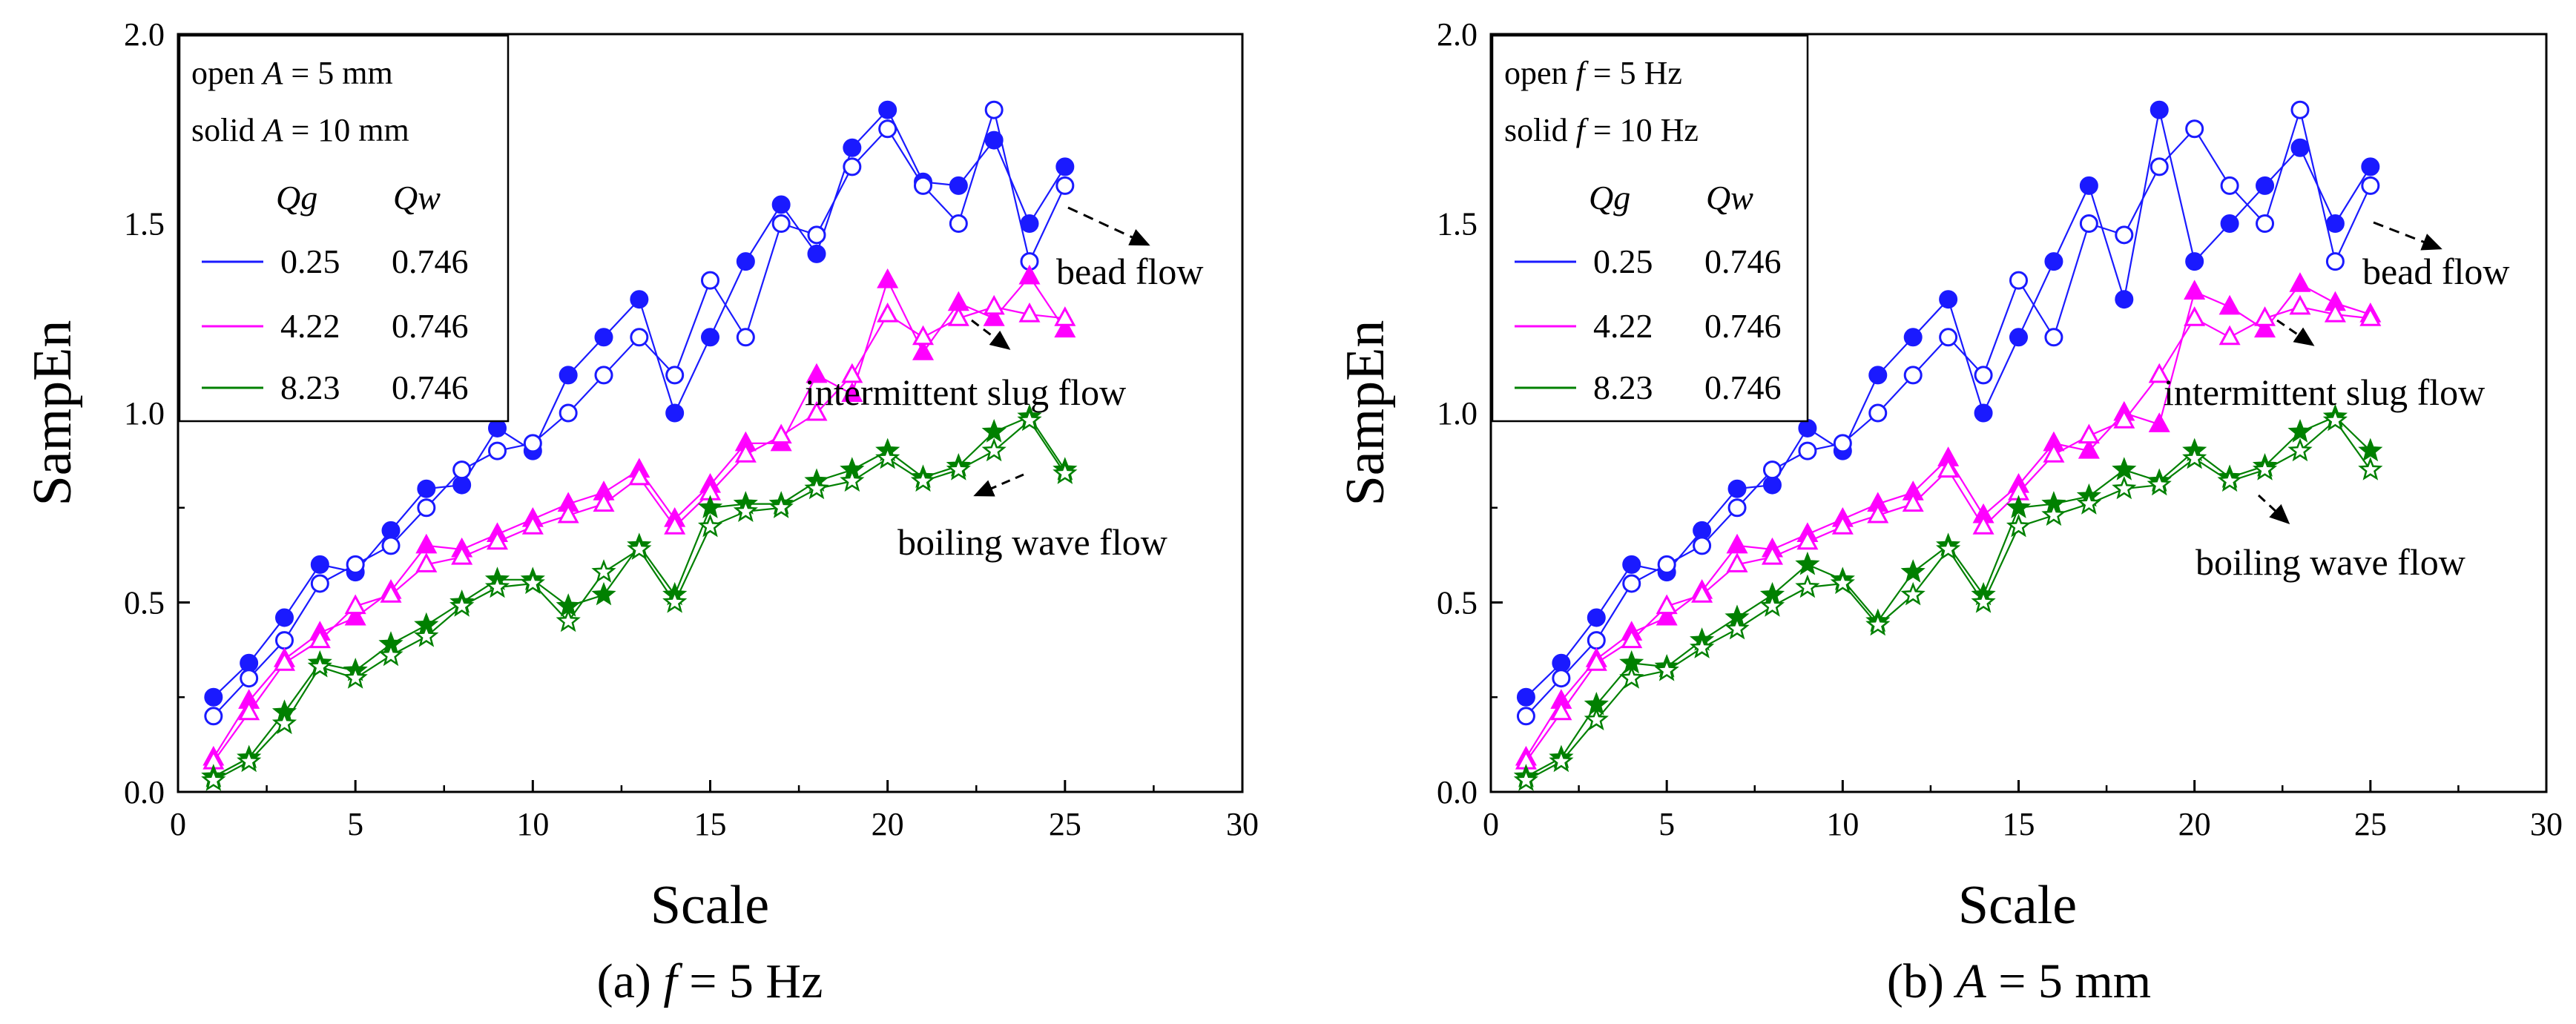 This screenshot has height=1024, width=2576. What do you see at coordinates (999, 485) in the screenshot?
I see `panel-a-wave-flow-arrow` at bounding box center [999, 485].